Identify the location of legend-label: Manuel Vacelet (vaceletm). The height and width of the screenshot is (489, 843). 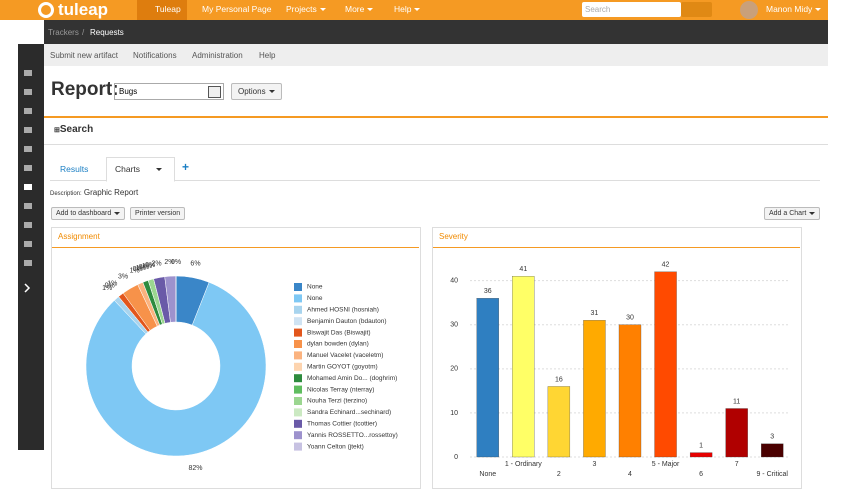
(345, 355).